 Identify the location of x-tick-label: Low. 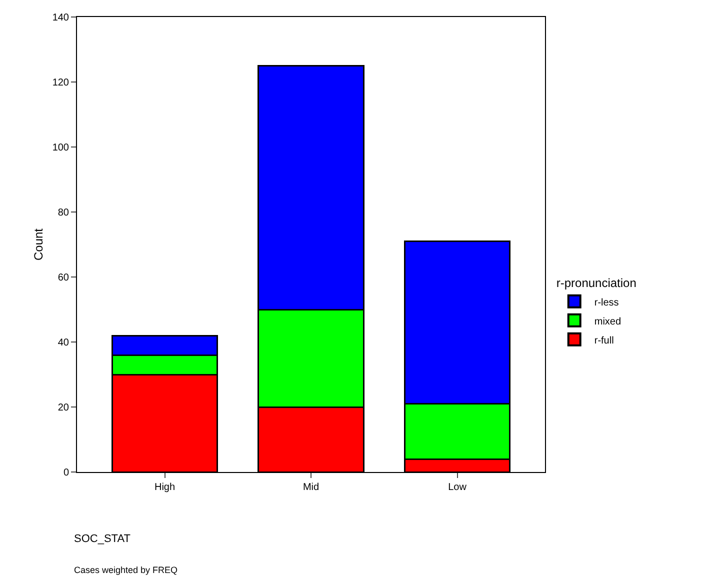
(458, 487).